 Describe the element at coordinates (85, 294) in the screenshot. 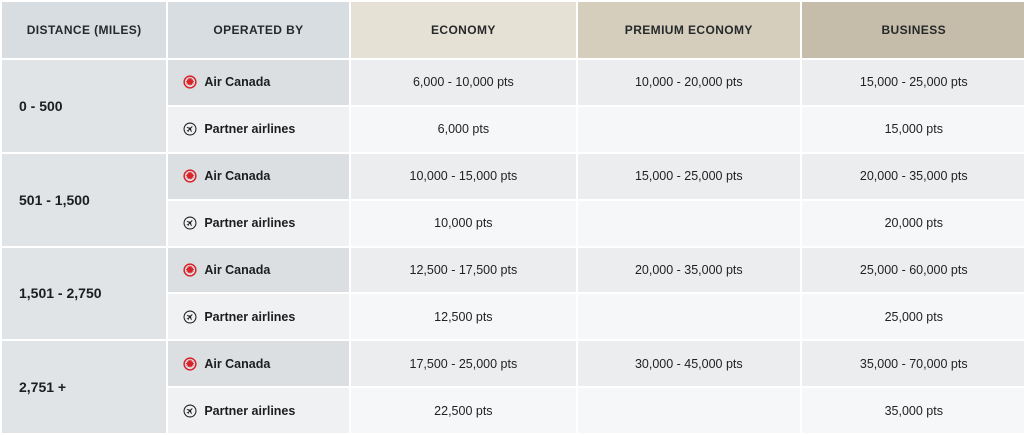

I see `distance-cell: 1,501 - 2,750` at that location.